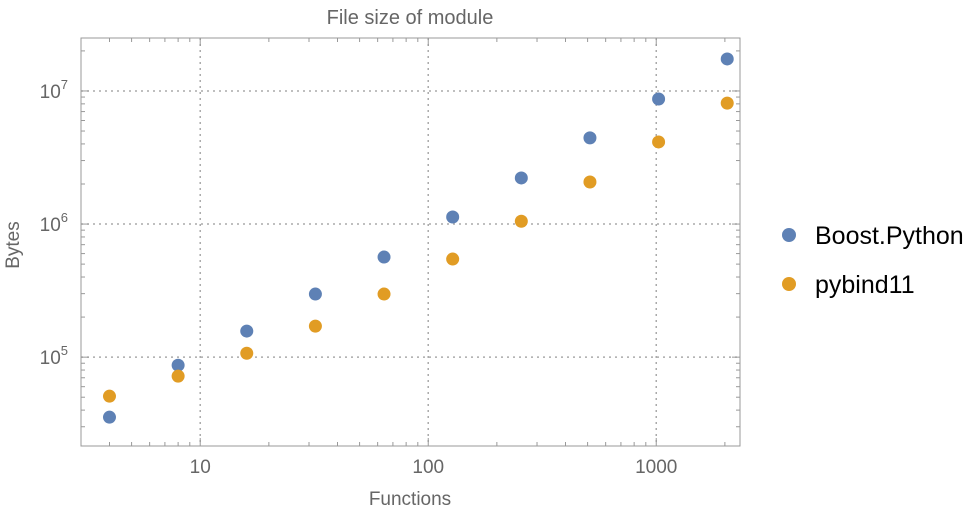 The image size is (975, 518). I want to click on y-tick-label: 10⁵, so click(54, 356).